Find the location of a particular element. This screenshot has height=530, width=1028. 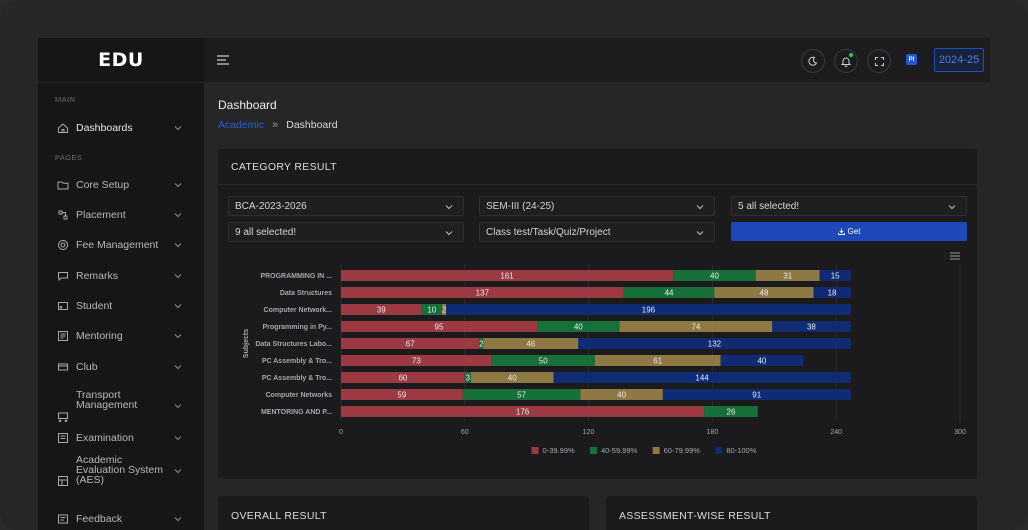

data-label: 46 is located at coordinates (530, 344).